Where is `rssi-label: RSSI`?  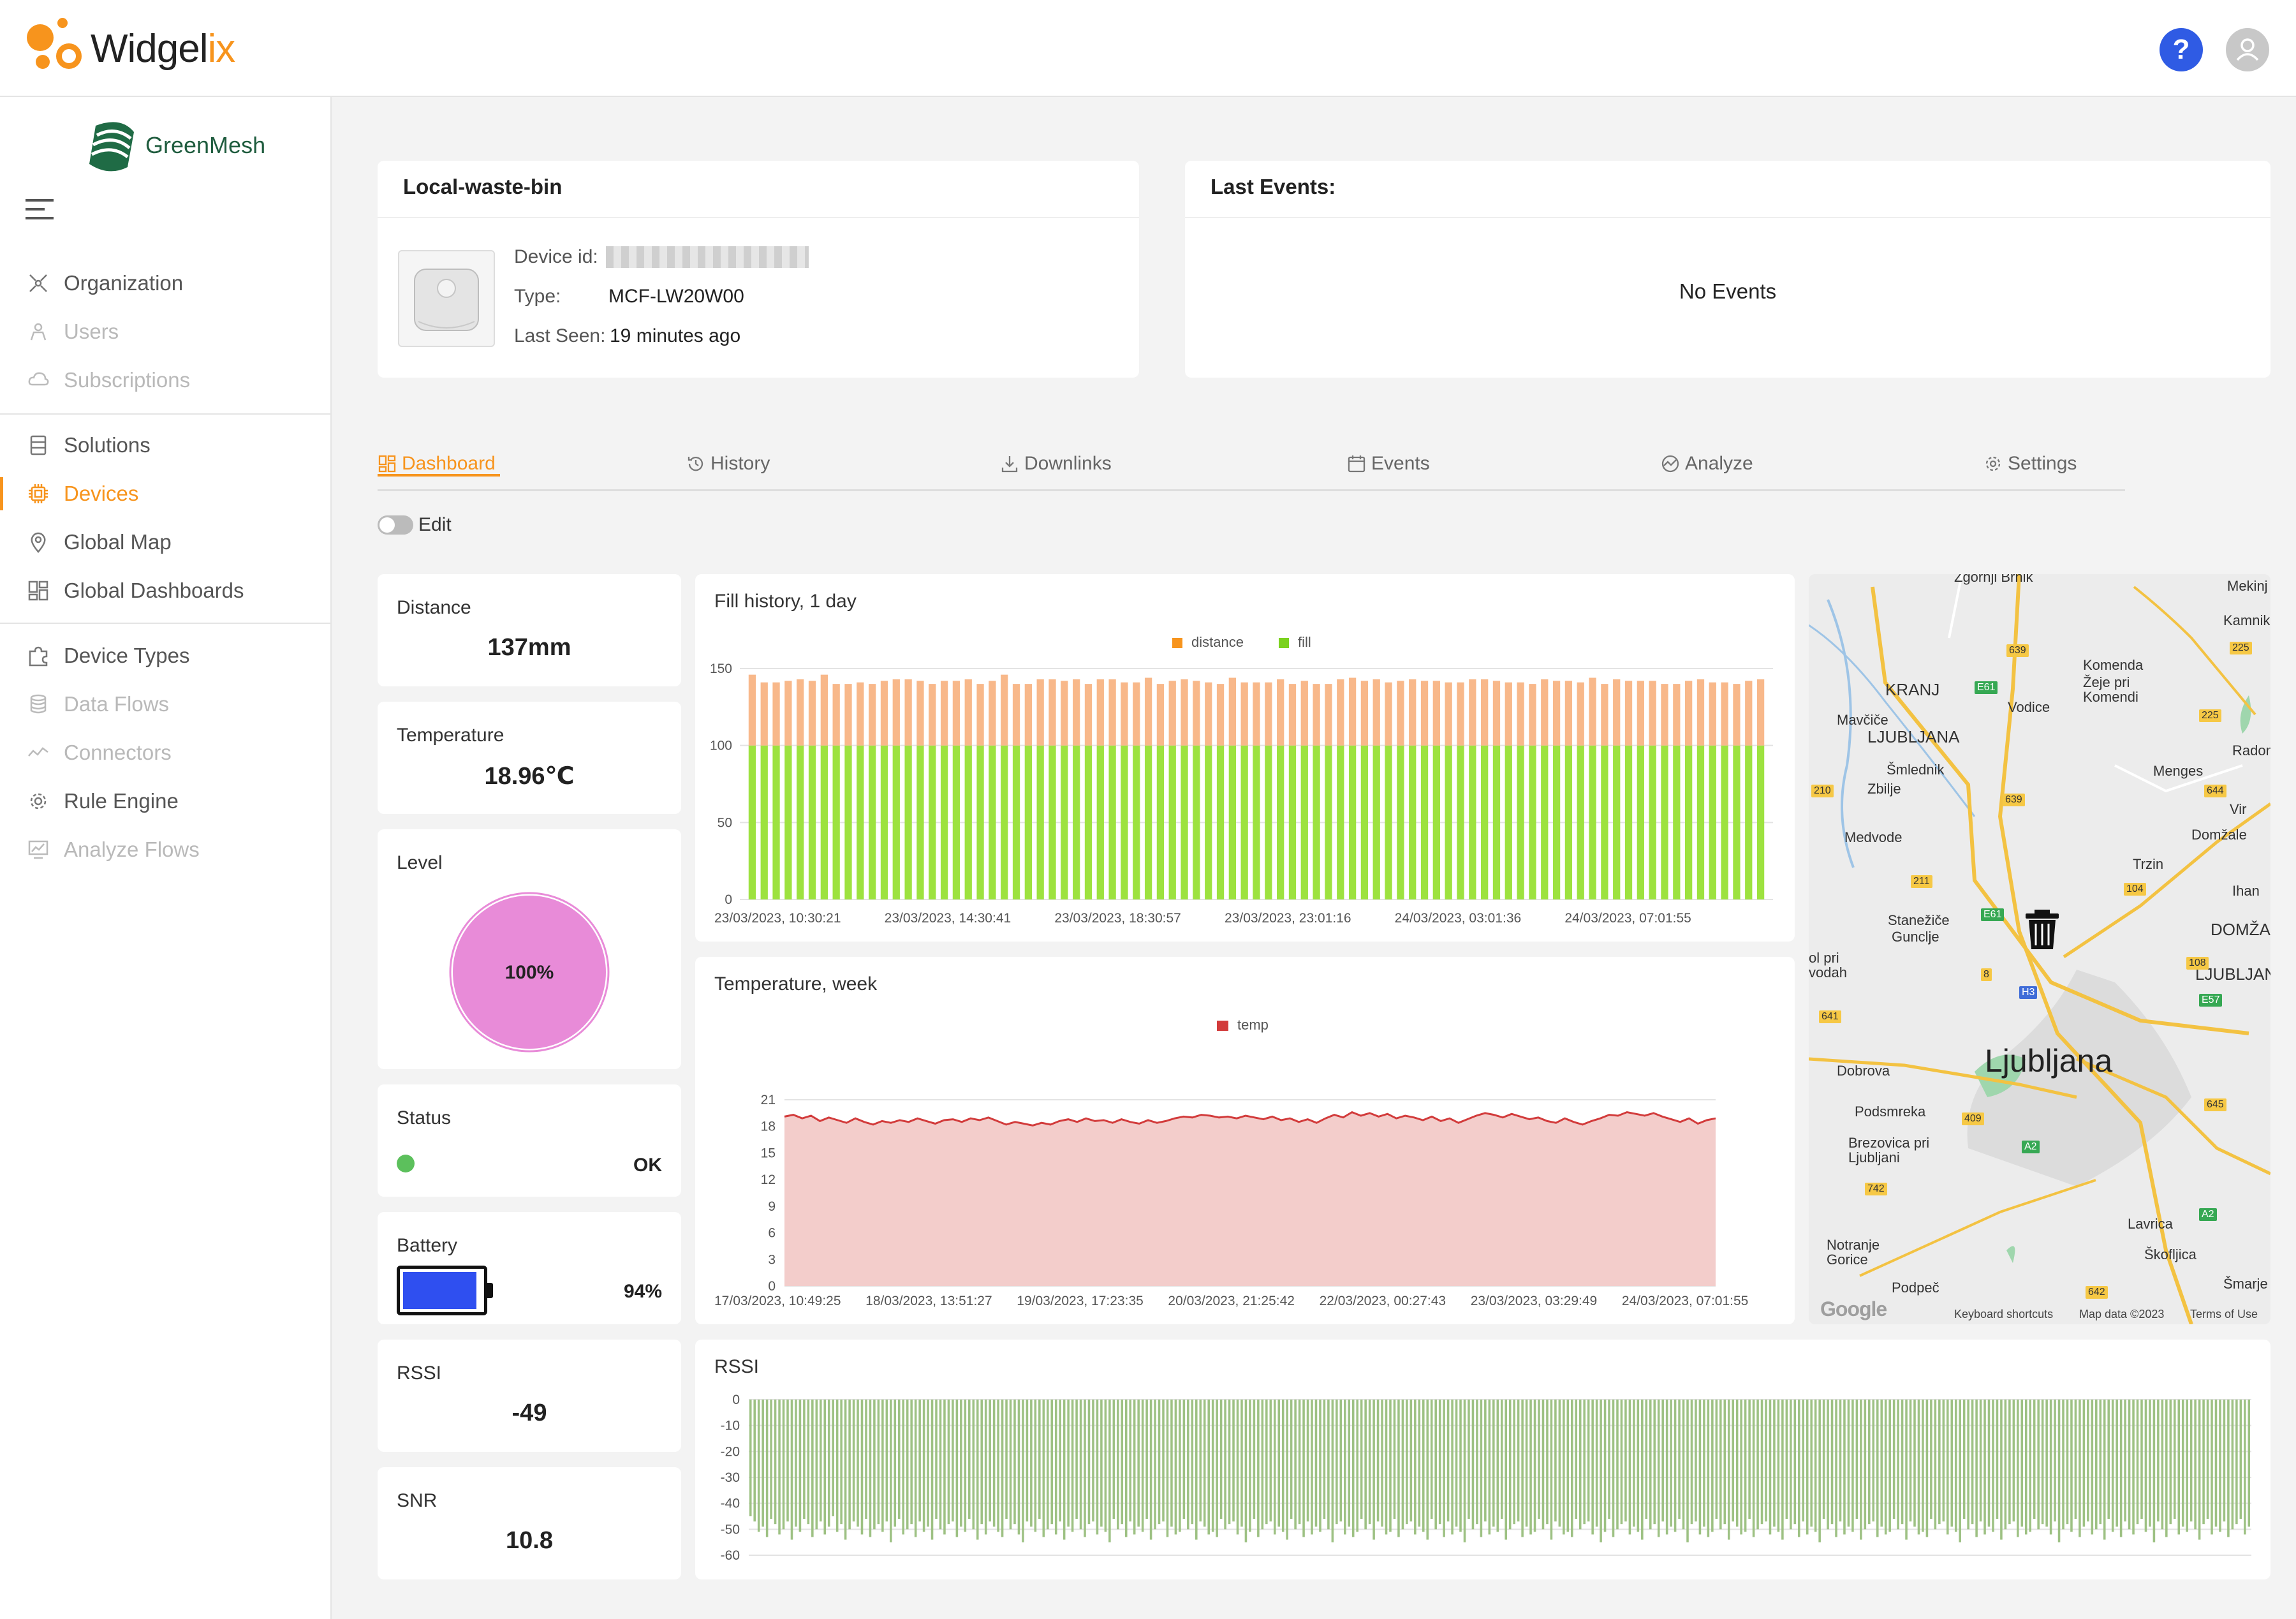 rssi-label: RSSI is located at coordinates (419, 1373).